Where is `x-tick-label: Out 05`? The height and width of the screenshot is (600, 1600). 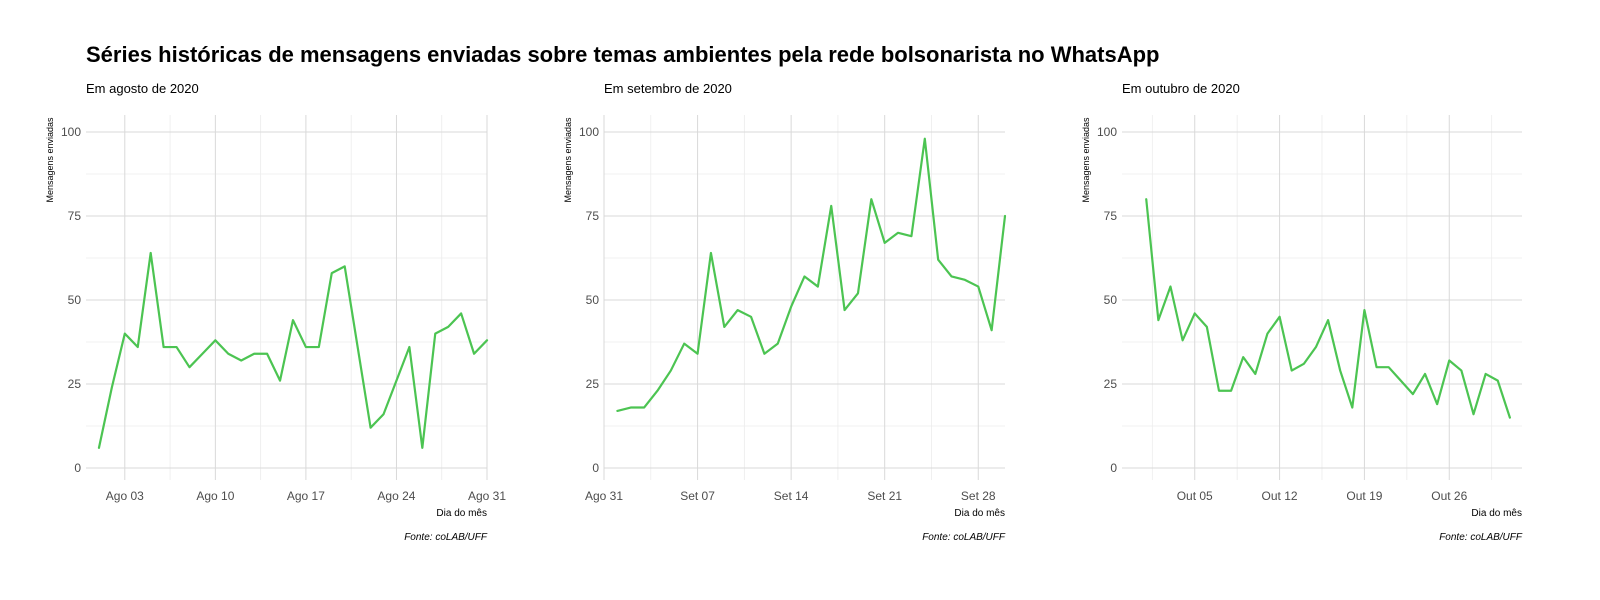
x-tick-label: Out 05 is located at coordinates (1195, 496).